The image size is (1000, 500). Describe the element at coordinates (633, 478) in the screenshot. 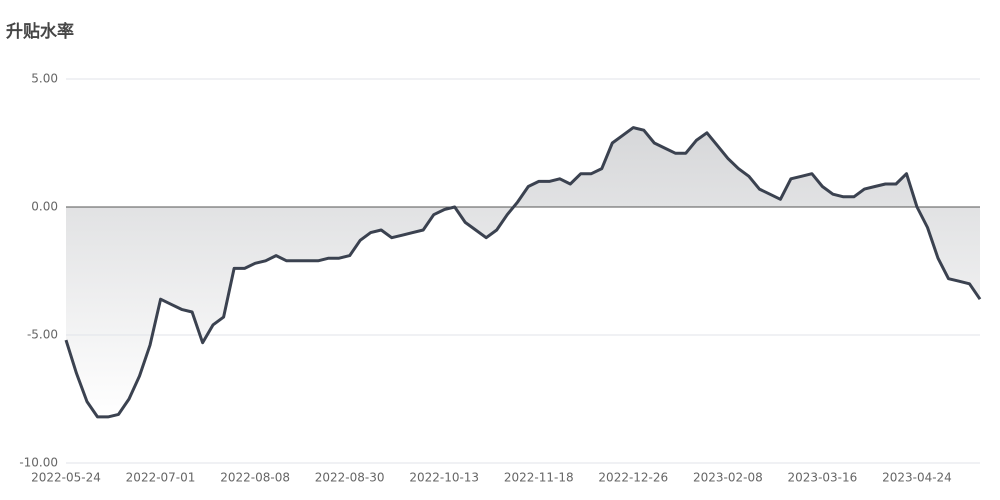

I see `x-tick-label: 2022-12-26` at that location.